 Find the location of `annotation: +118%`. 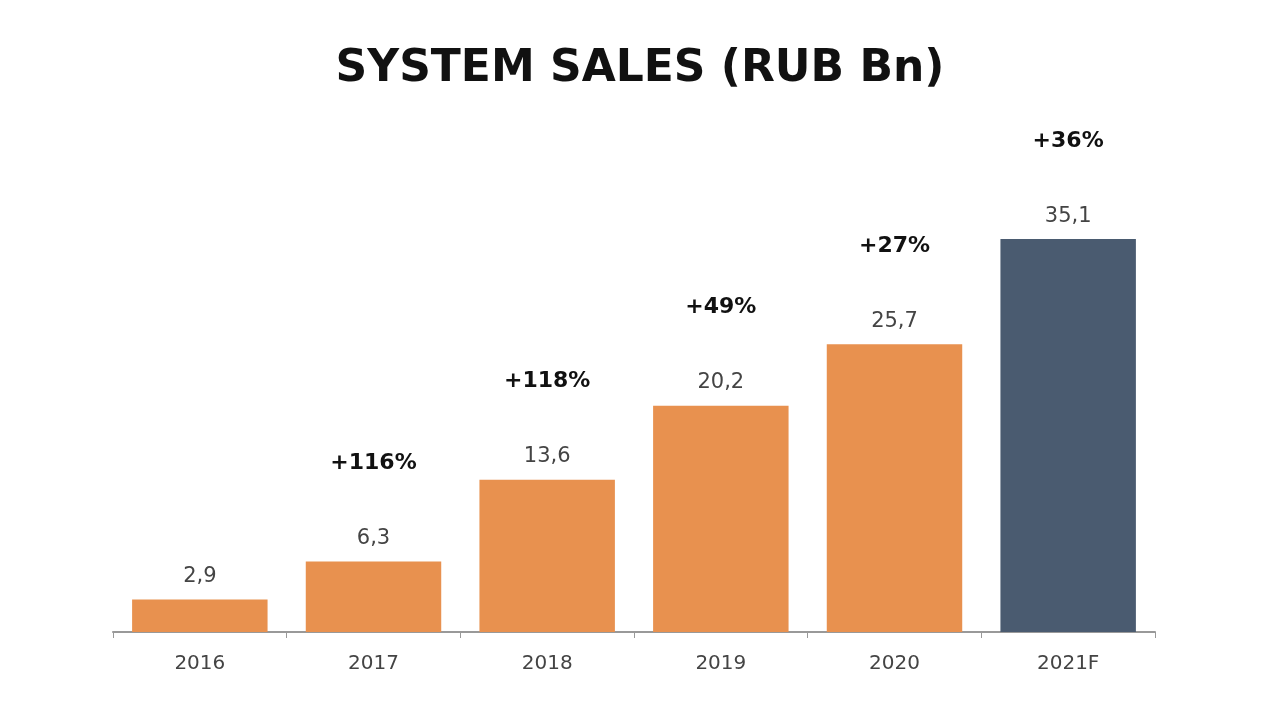

annotation: +118% is located at coordinates (547, 380).